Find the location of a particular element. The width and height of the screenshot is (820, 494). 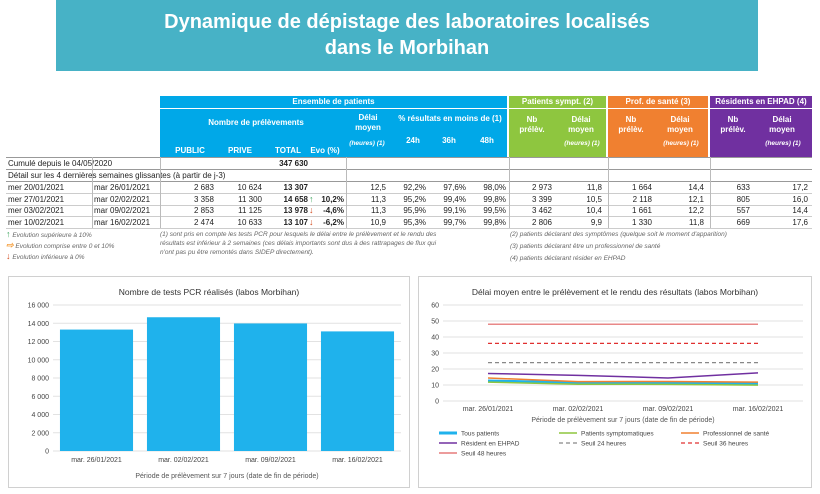

subheader-pro-bg is located at coordinates (658, 133).